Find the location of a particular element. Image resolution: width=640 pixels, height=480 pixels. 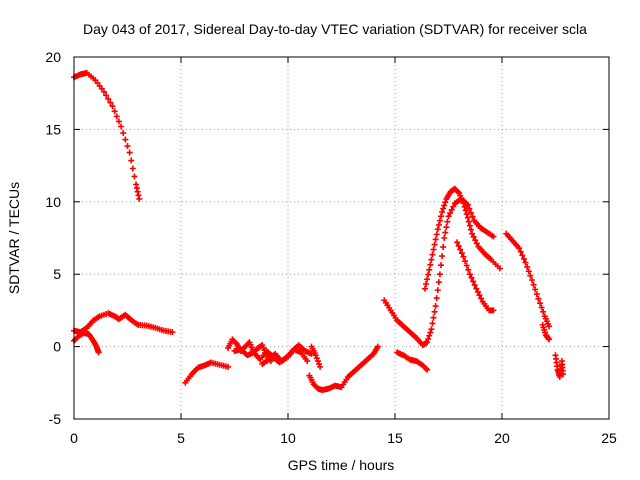

y-tick-label: 5 is located at coordinates (57, 274).